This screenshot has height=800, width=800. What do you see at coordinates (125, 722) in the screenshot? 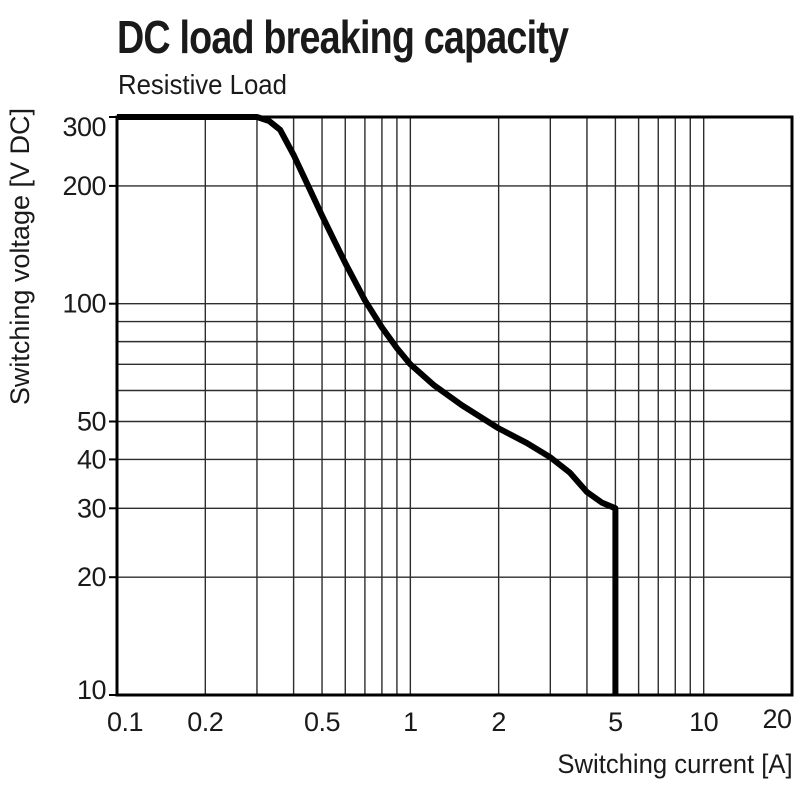
I see `x-tick-label-0.1: 0.1` at bounding box center [125, 722].